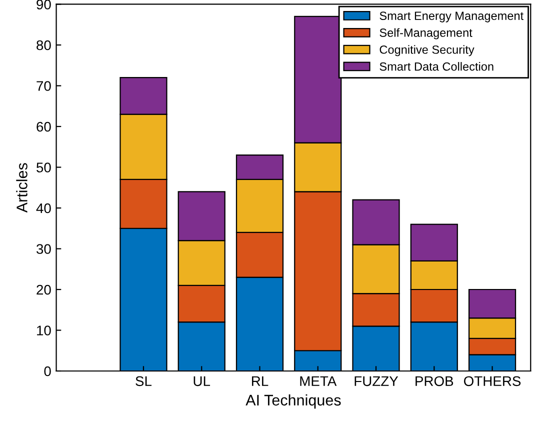 Image resolution: width=536 pixels, height=424 pixels. Describe the element at coordinates (43, 208) in the screenshot. I see `y-tick-label: 40` at that location.